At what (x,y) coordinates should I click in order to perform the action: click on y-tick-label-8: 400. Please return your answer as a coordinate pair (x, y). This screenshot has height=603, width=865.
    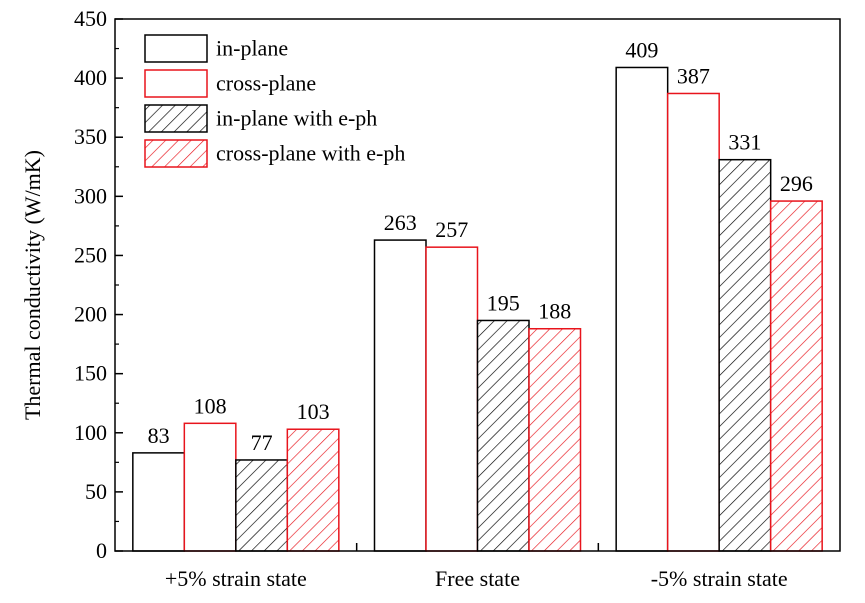
    Looking at the image, I should click on (90, 77).